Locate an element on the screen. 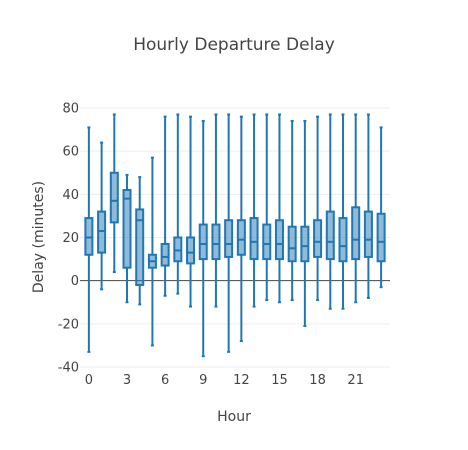  y-tick-label: 40 is located at coordinates (70, 195).